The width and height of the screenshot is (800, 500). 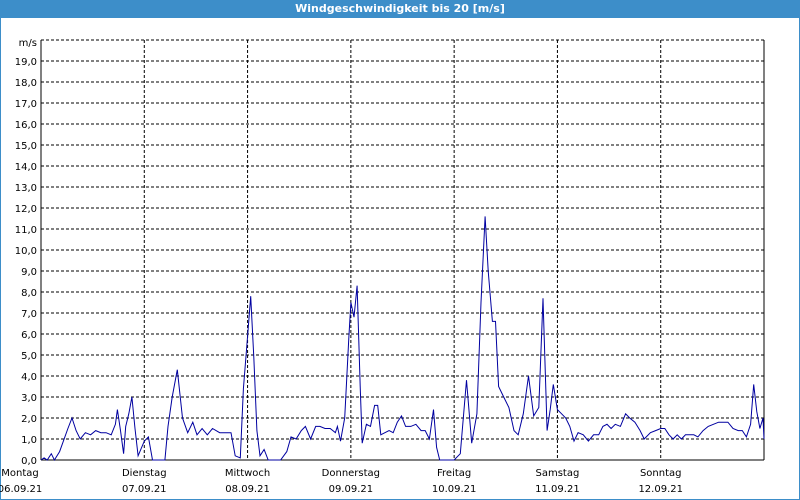 What do you see at coordinates (28, 43) in the screenshot?
I see `y-axis-label: m/s` at bounding box center [28, 43].